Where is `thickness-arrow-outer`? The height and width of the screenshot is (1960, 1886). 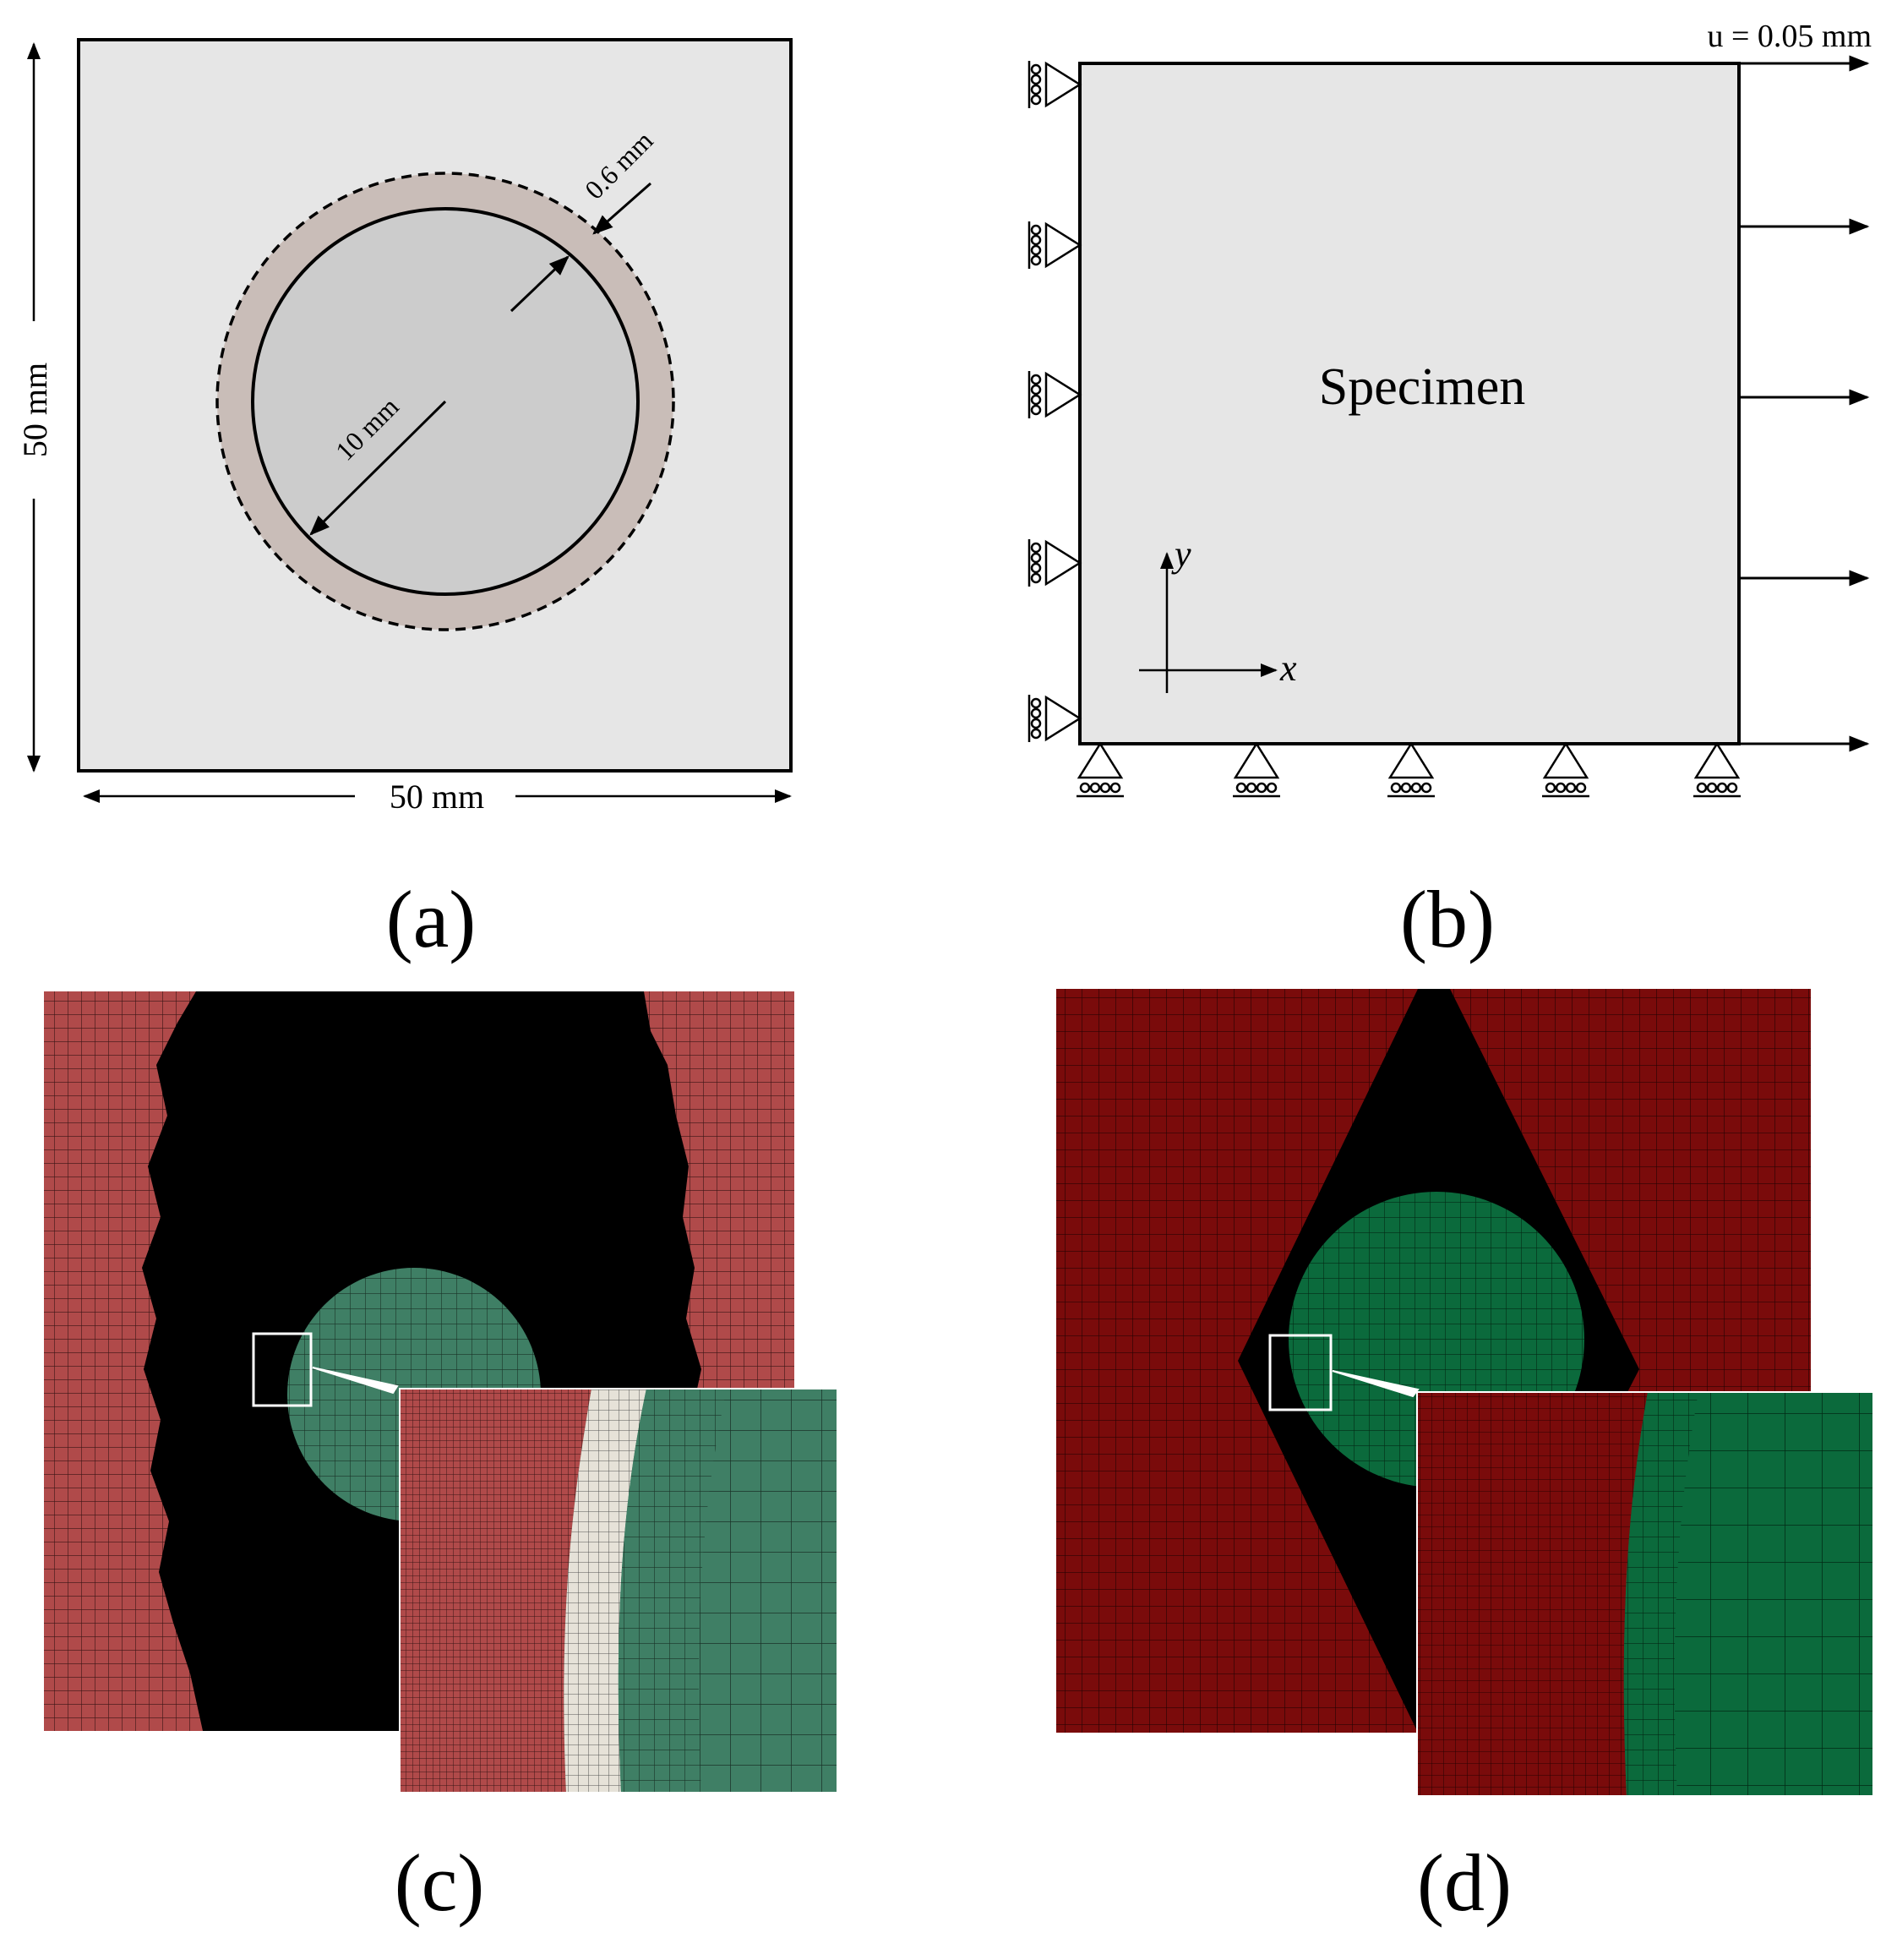 thickness-arrow-outer is located at coordinates (621, 208).